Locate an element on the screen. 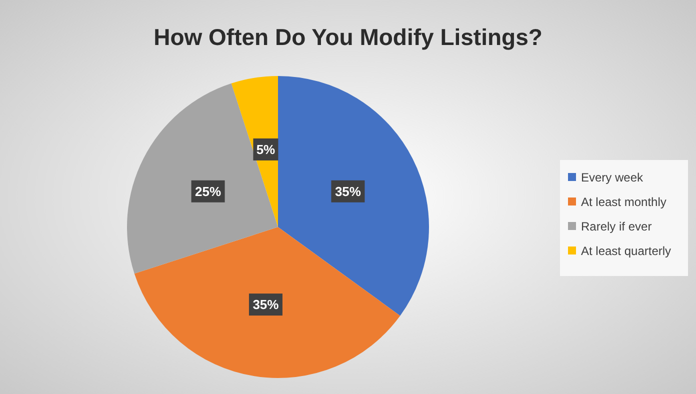 The image size is (696, 394). chart-title: How Often Do You Modify Listings? is located at coordinates (348, 37).